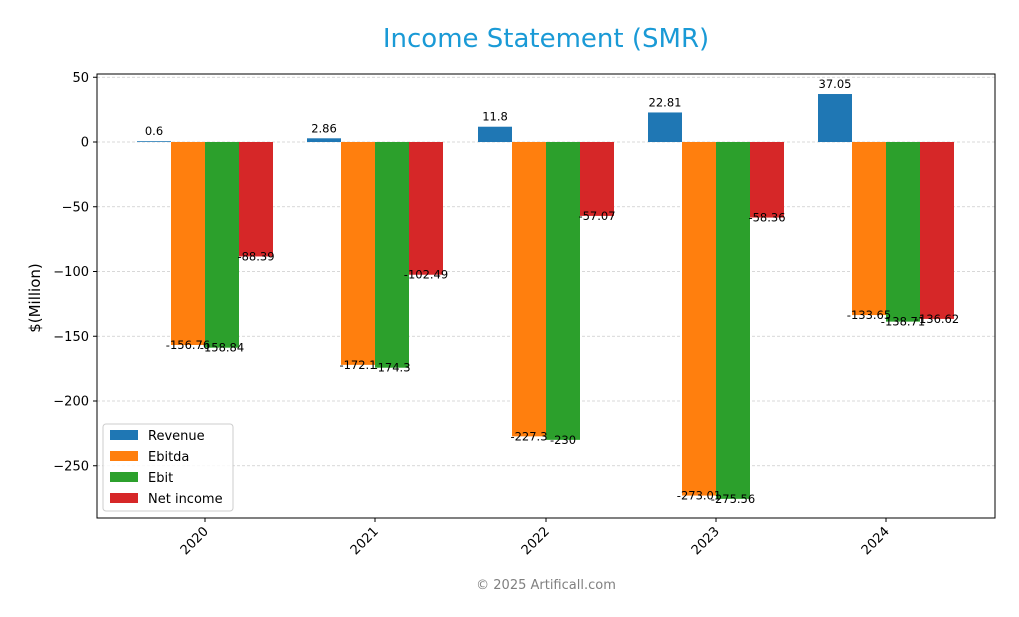  What do you see at coordinates (766, 218) in the screenshot?
I see `data-label: -58.36` at bounding box center [766, 218].